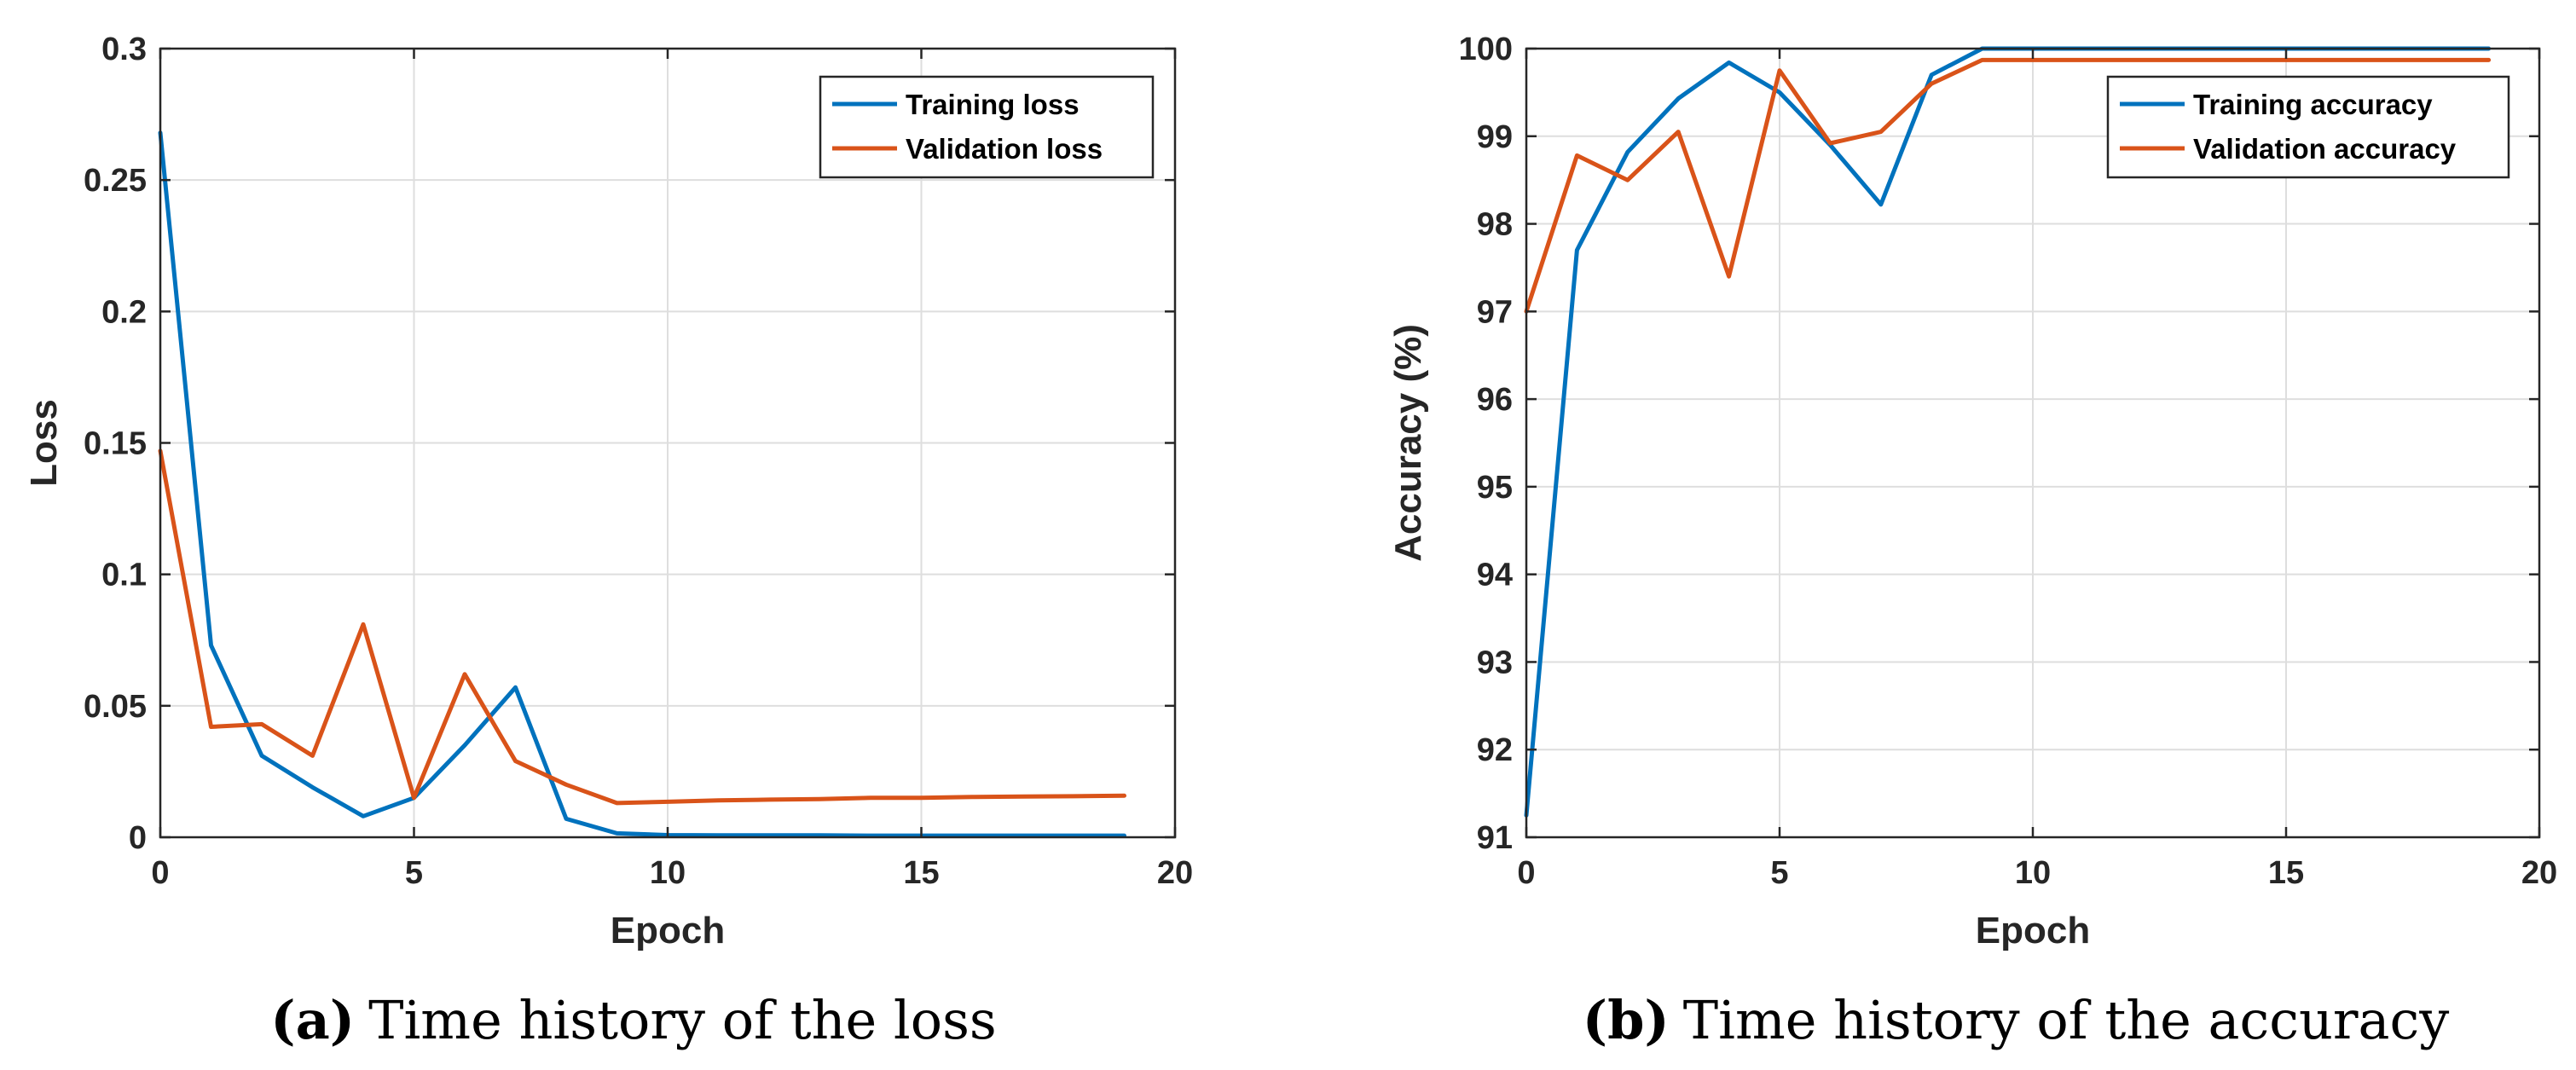 This screenshot has width=2576, height=1070. What do you see at coordinates (2313, 104) in the screenshot?
I see `accuracy-legend-label: Training accuracy` at bounding box center [2313, 104].